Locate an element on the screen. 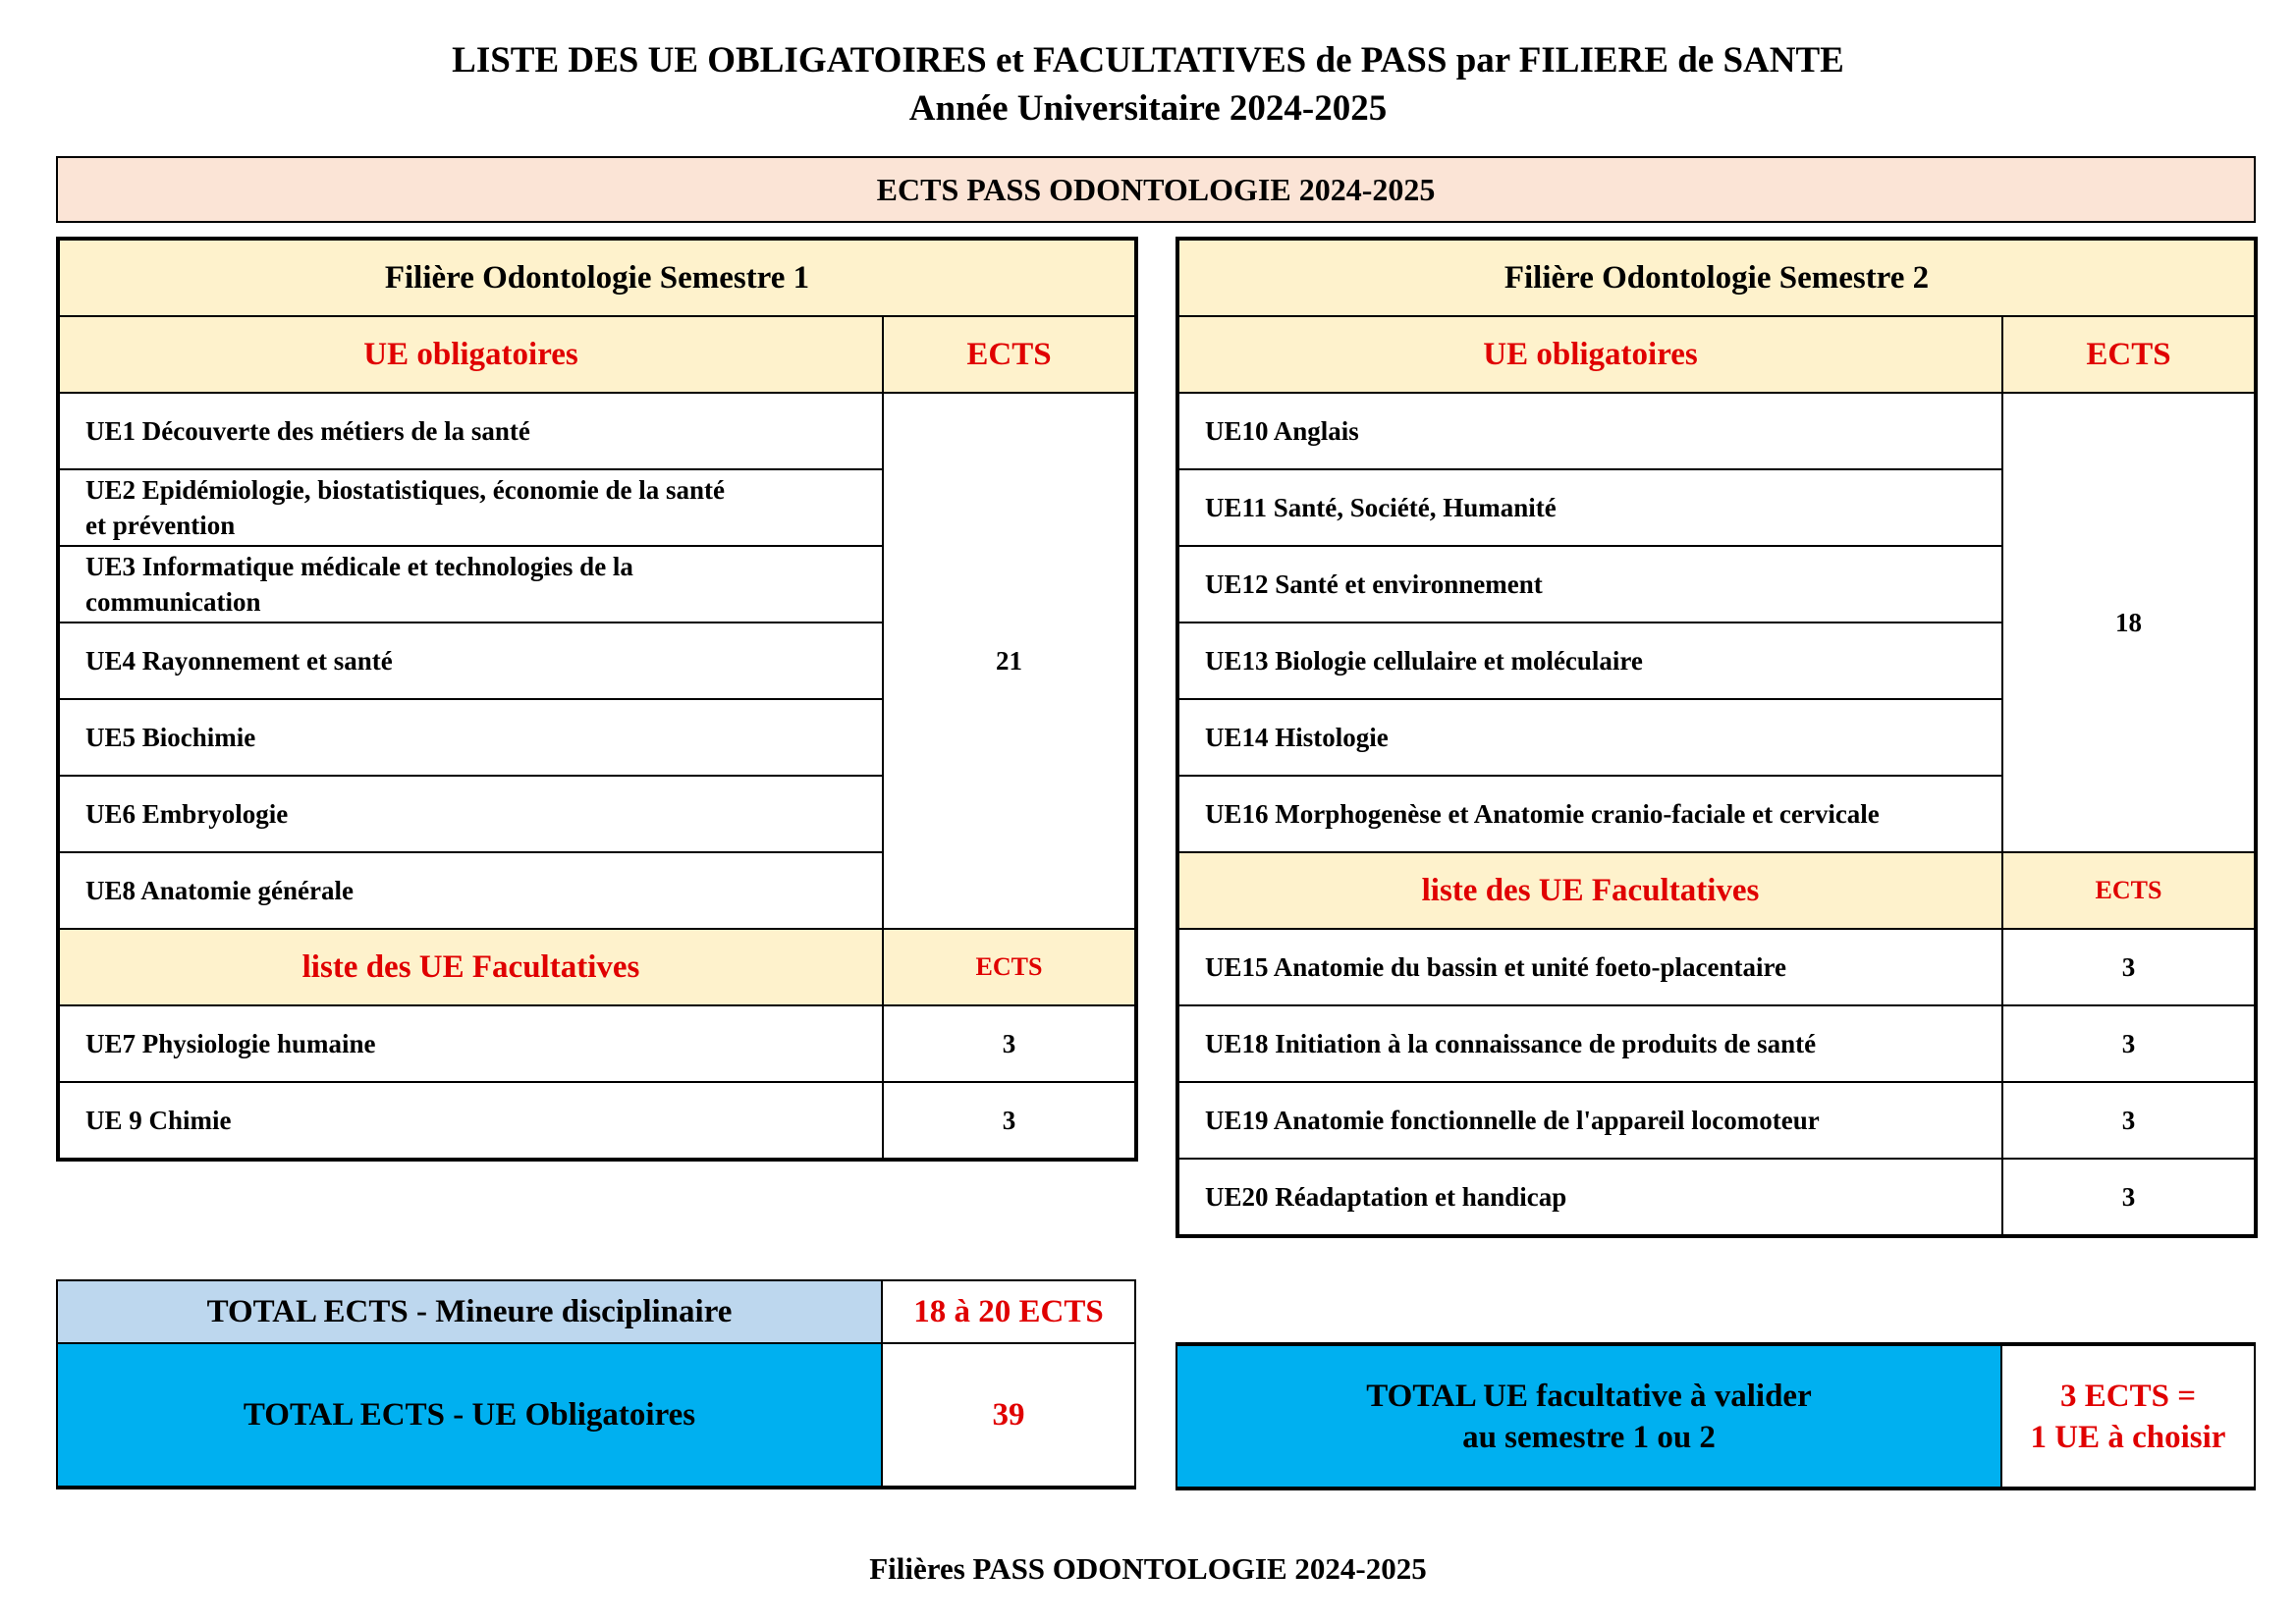  ue-row: UE5 Biochimie is located at coordinates (470, 737).